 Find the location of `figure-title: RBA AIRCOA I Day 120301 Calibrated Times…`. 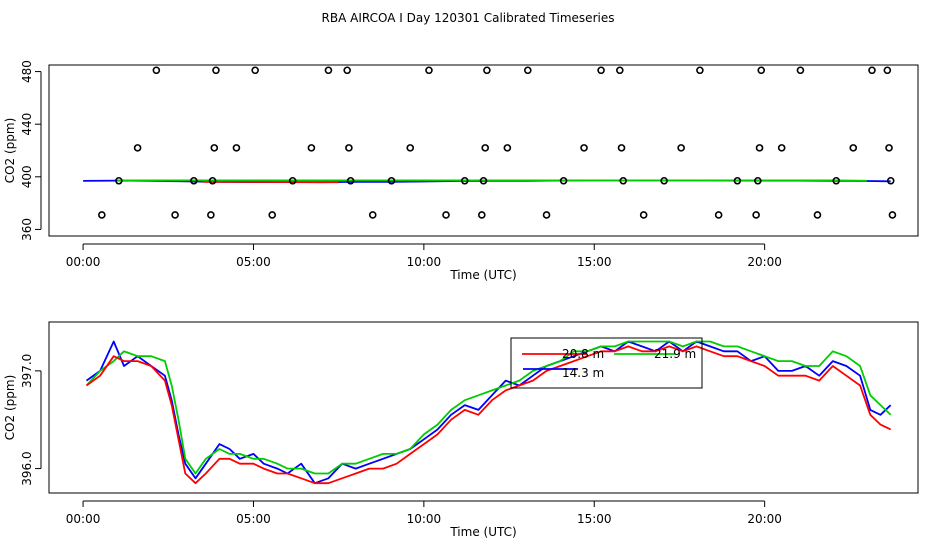

figure-title: RBA AIRCOA I Day 120301 Calibrated Times… is located at coordinates (468, 18).